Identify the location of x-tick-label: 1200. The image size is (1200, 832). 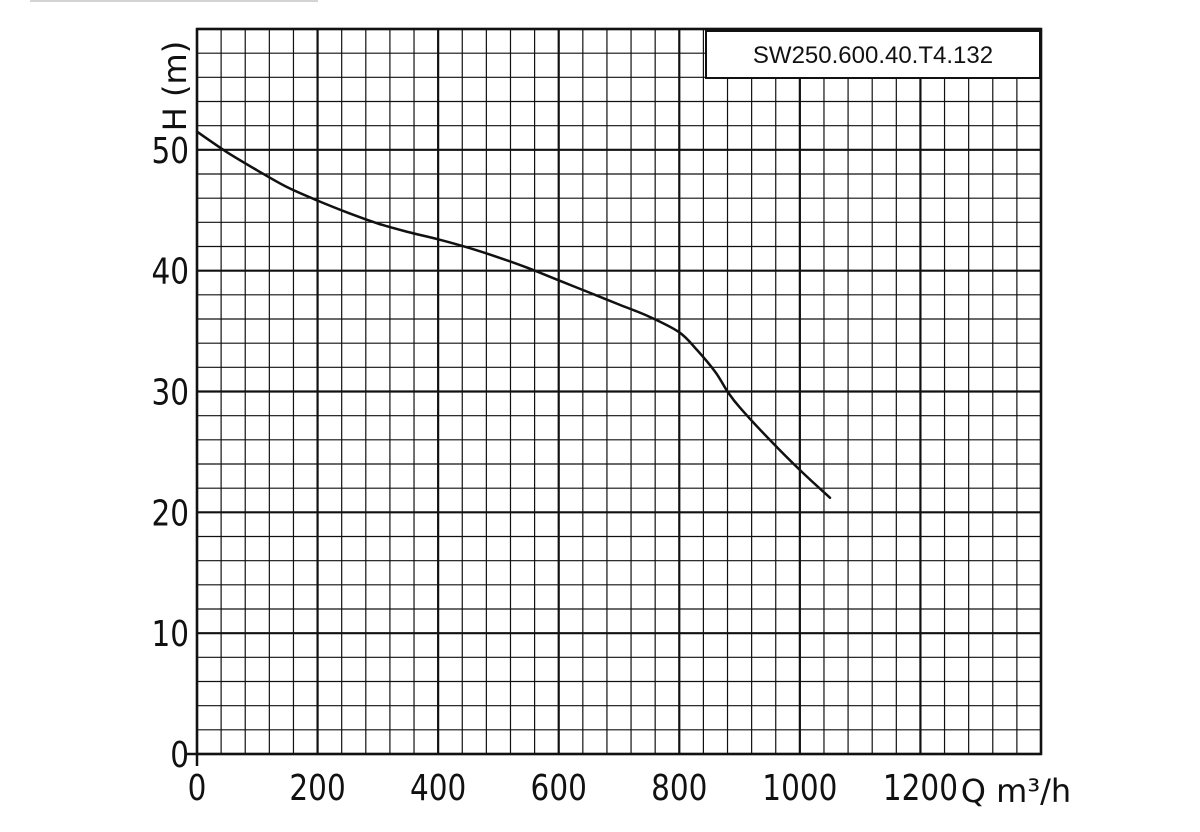
(920, 787).